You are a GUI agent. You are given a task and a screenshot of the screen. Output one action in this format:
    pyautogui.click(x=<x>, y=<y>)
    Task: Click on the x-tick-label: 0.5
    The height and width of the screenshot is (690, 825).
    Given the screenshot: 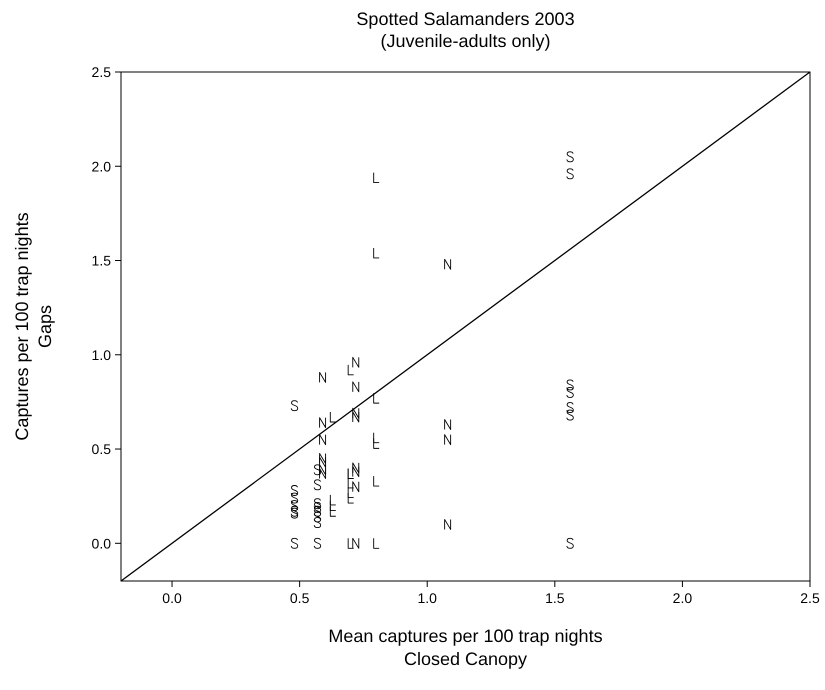 What is the action you would take?
    pyautogui.click(x=300, y=598)
    